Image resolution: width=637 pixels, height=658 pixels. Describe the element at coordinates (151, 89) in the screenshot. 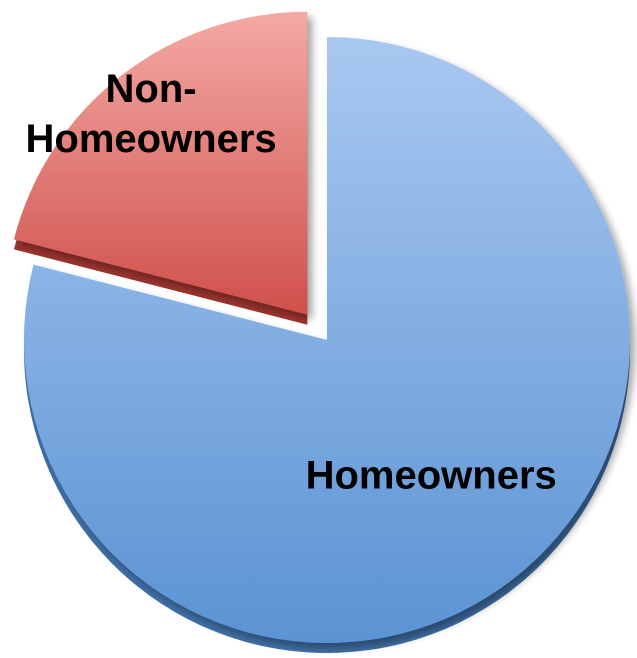

I see `non-homeowners-label-line: Non-` at that location.